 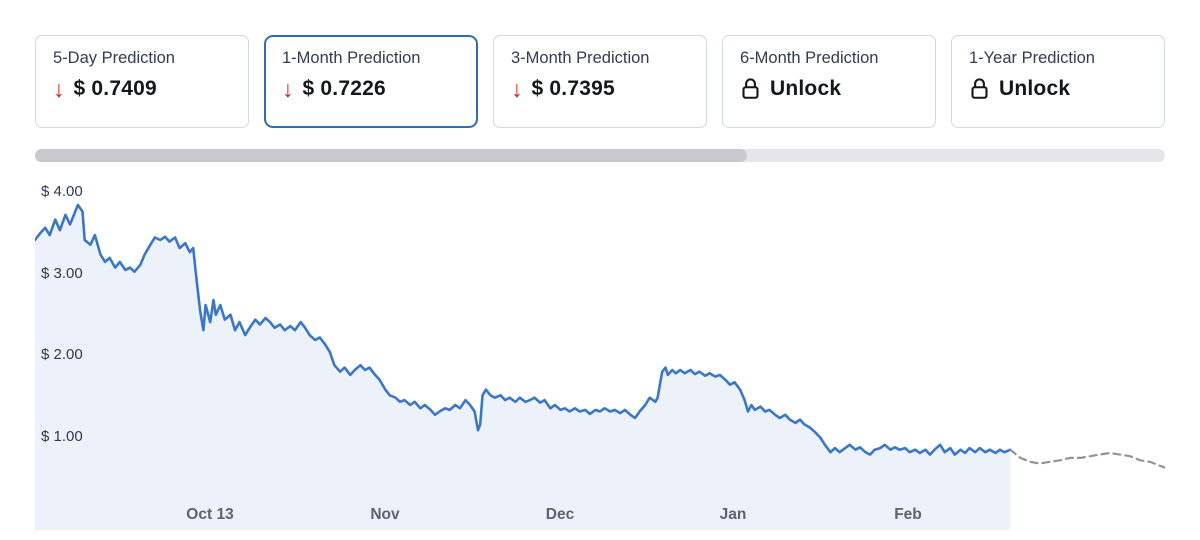 I want to click on x-axis-tick: Nov, so click(x=385, y=514).